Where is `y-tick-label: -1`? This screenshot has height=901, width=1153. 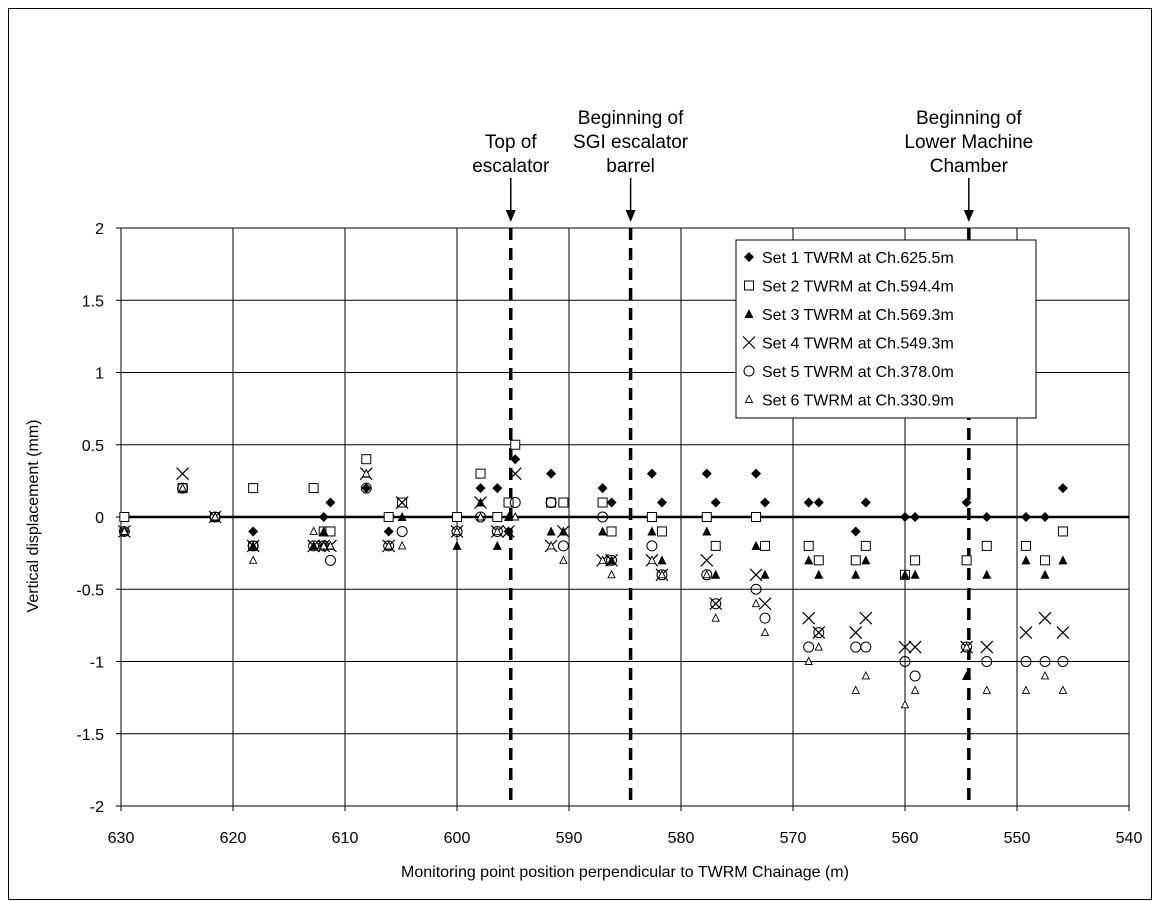
y-tick-label: -1 is located at coordinates (97, 663).